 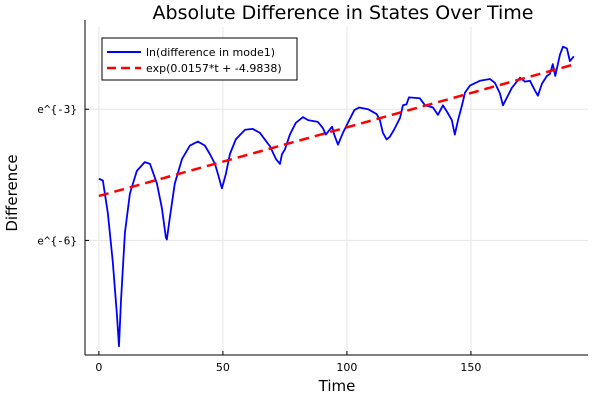 What do you see at coordinates (12, 192) in the screenshot?
I see `y-axis-label: Difference` at bounding box center [12, 192].